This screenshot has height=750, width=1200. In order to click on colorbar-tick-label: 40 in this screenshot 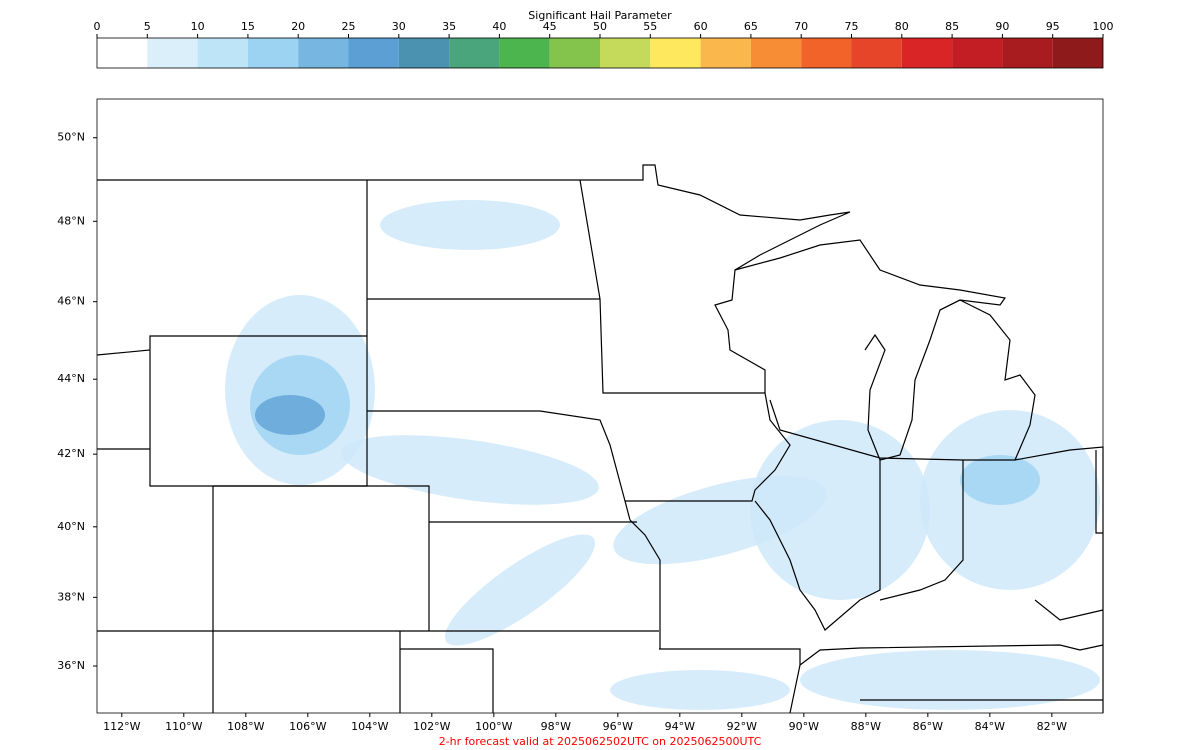, I will do `click(499, 26)`.